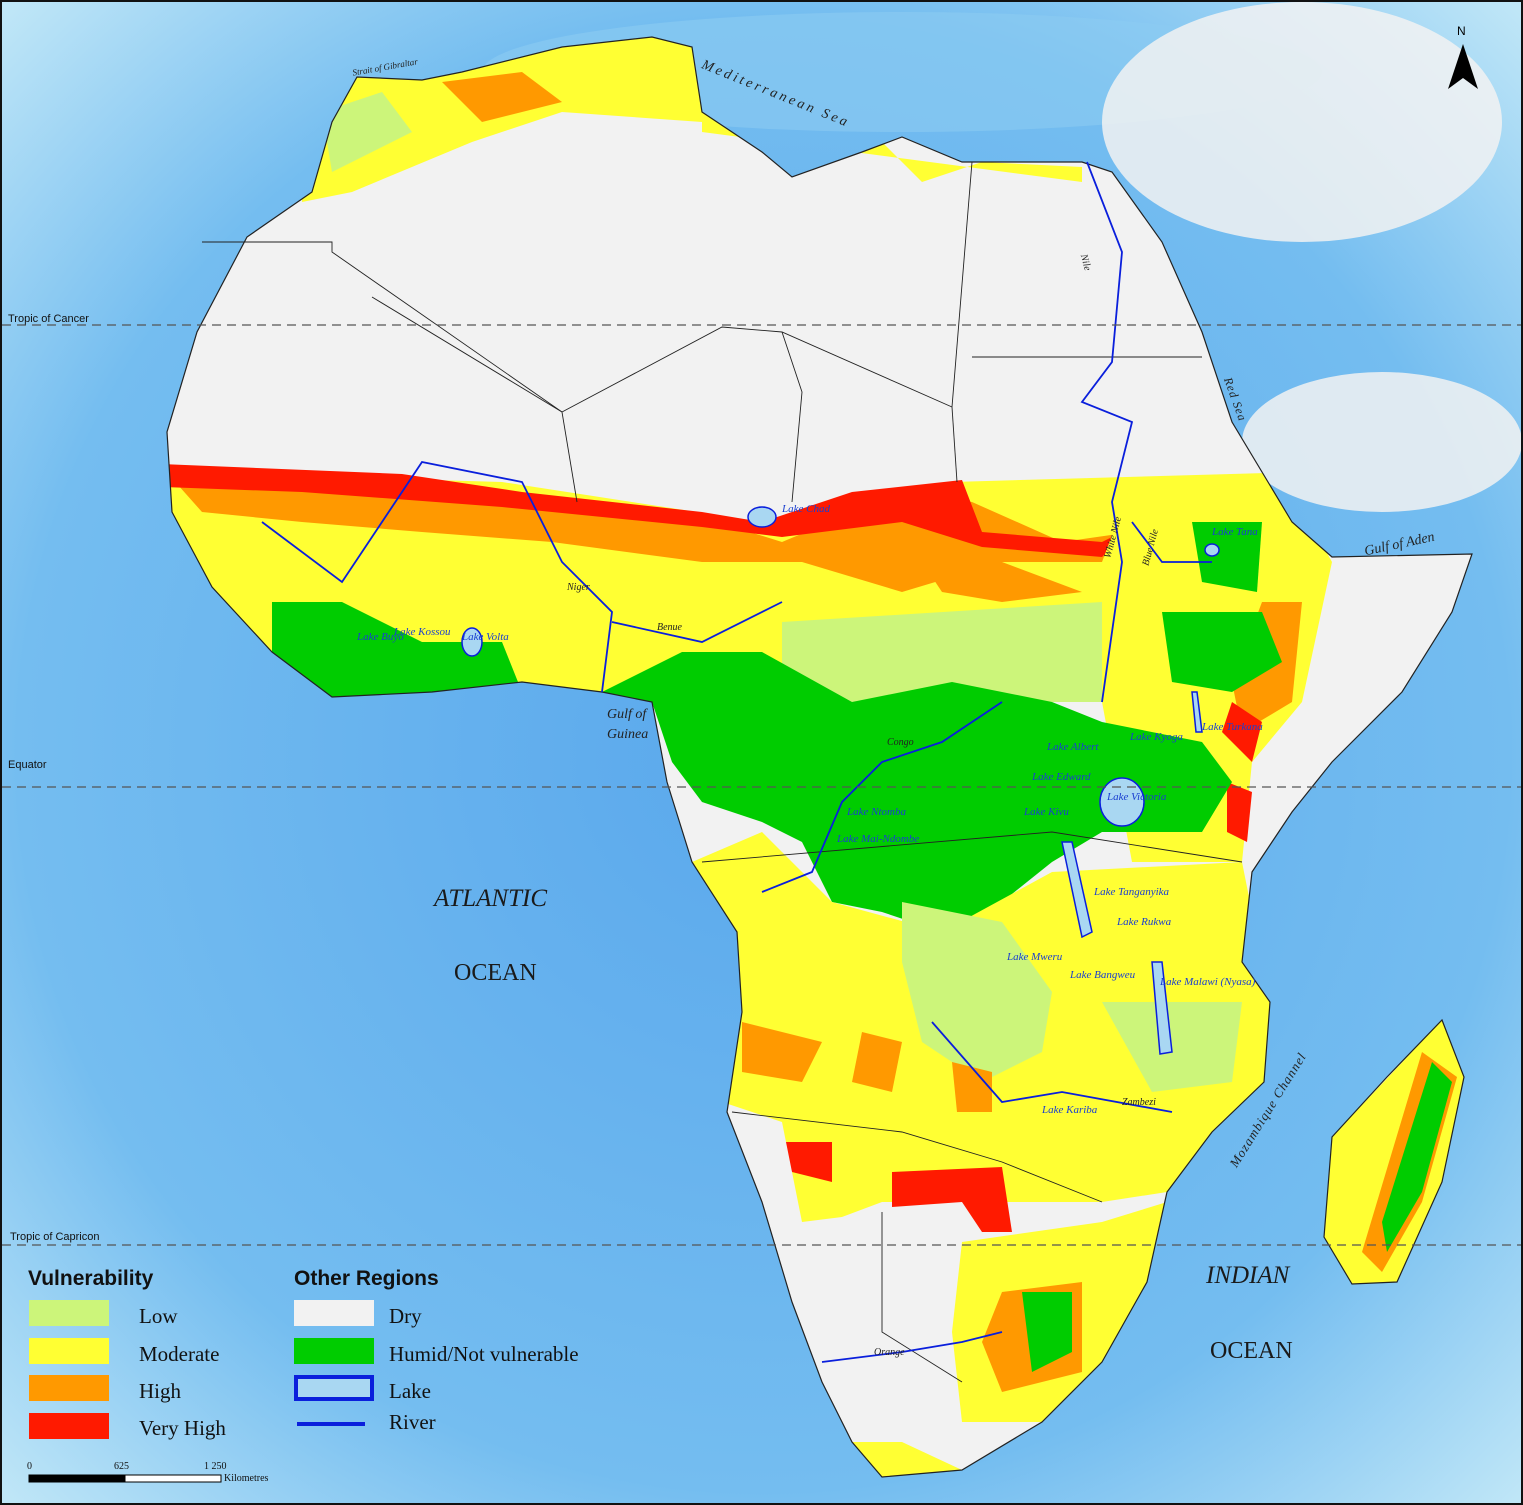  Describe the element at coordinates (48, 319) in the screenshot. I see `tropic-of-cancer-label: Tropic of Cancer` at that location.